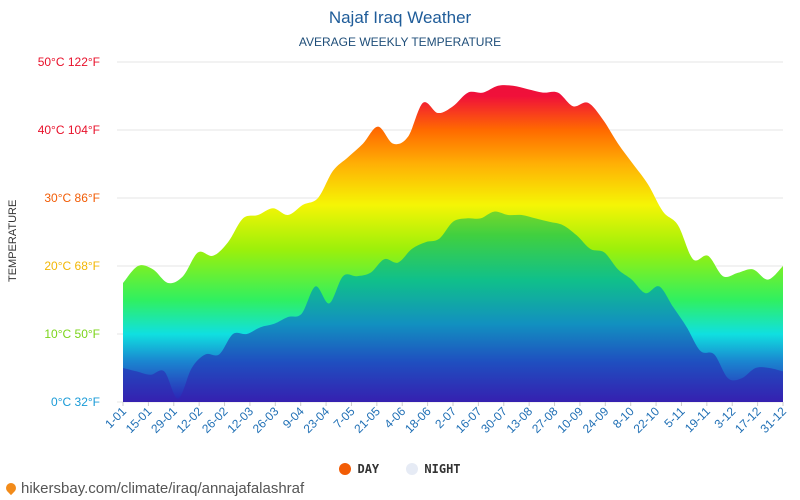  I want to click on location-pin-icon, so click(11, 488).